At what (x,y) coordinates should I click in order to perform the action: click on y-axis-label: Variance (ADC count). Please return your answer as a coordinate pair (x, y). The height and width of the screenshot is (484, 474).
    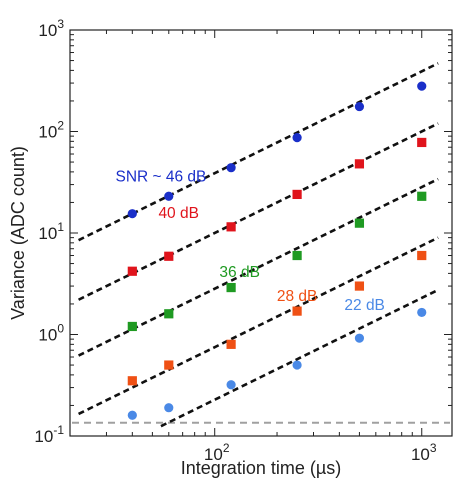
    Looking at the image, I should click on (18, 233).